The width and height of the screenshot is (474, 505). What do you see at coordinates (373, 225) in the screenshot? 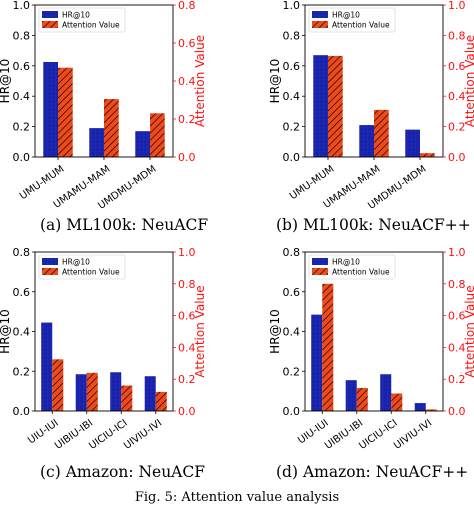
I see `caption-panel-b: (b) ML100k: NeuACF++` at bounding box center [373, 225].